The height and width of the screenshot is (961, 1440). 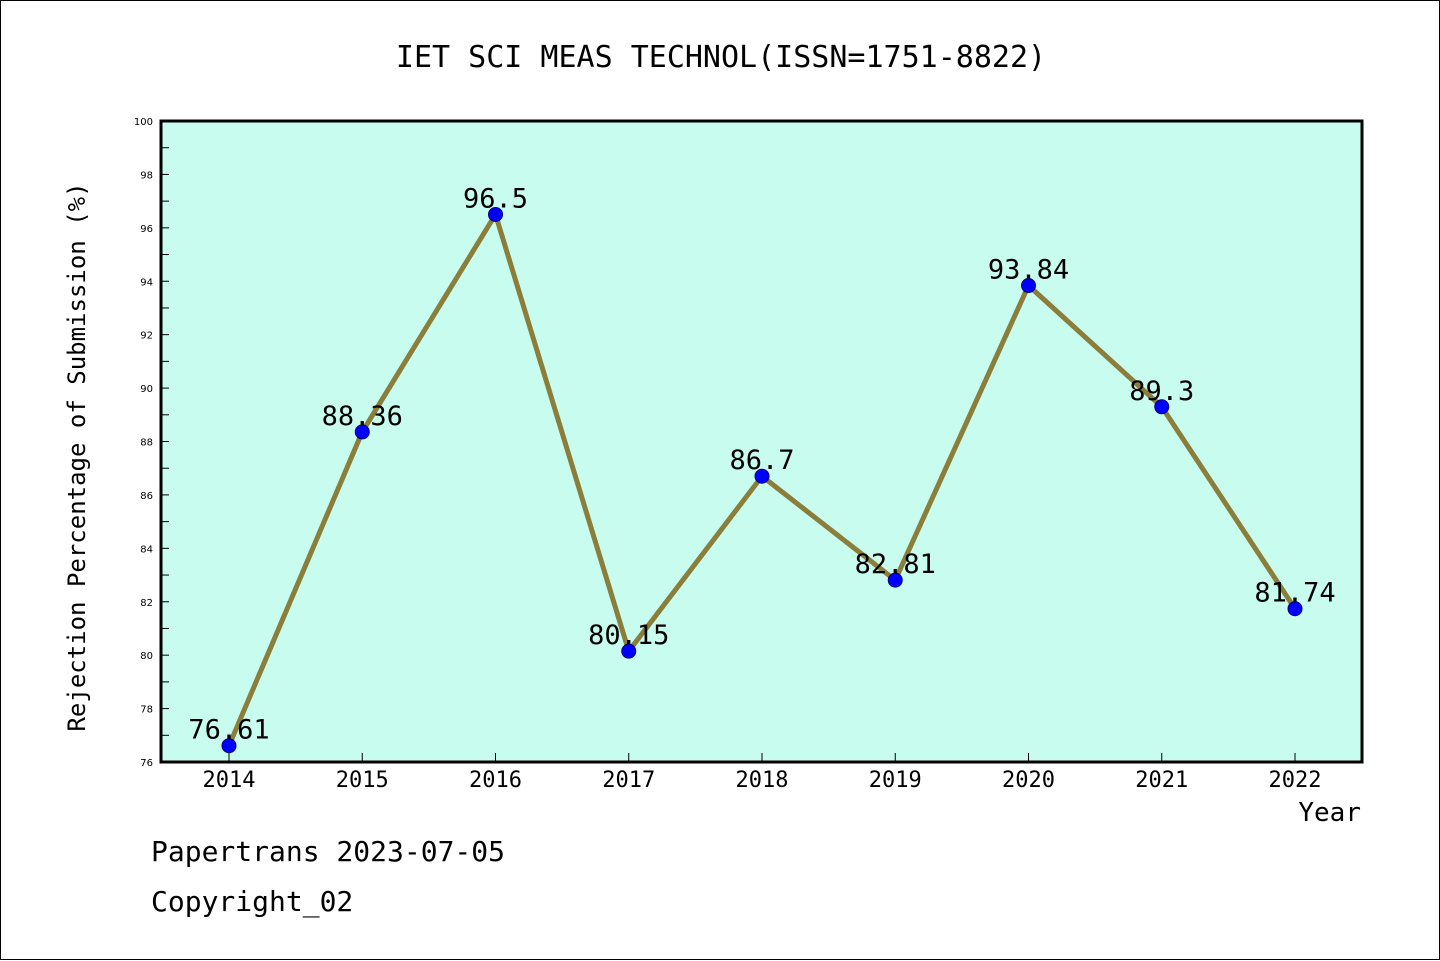 What do you see at coordinates (146, 336) in the screenshot?
I see `y-tick-label: 92` at bounding box center [146, 336].